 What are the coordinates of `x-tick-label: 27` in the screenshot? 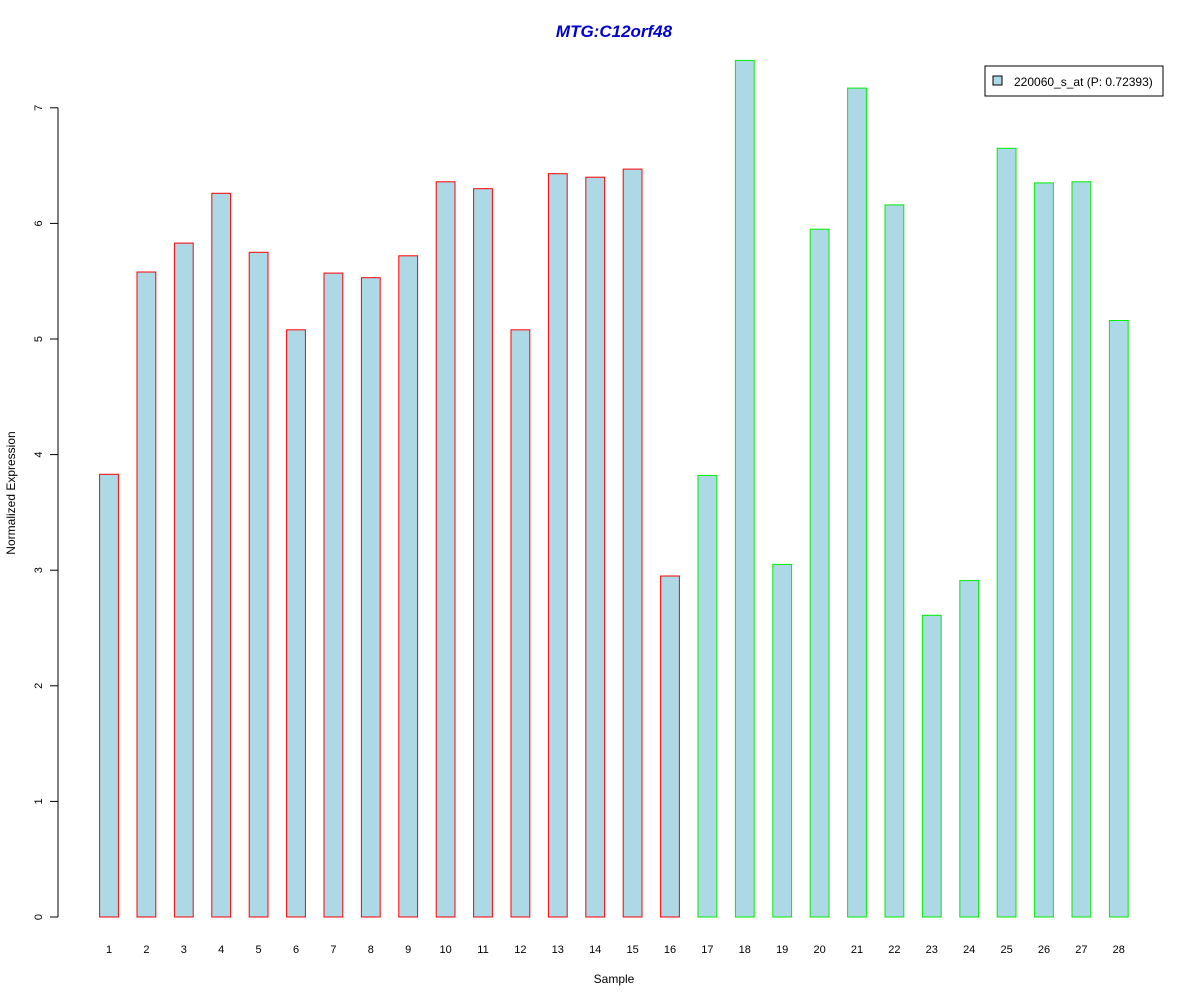 It's located at (1081, 950).